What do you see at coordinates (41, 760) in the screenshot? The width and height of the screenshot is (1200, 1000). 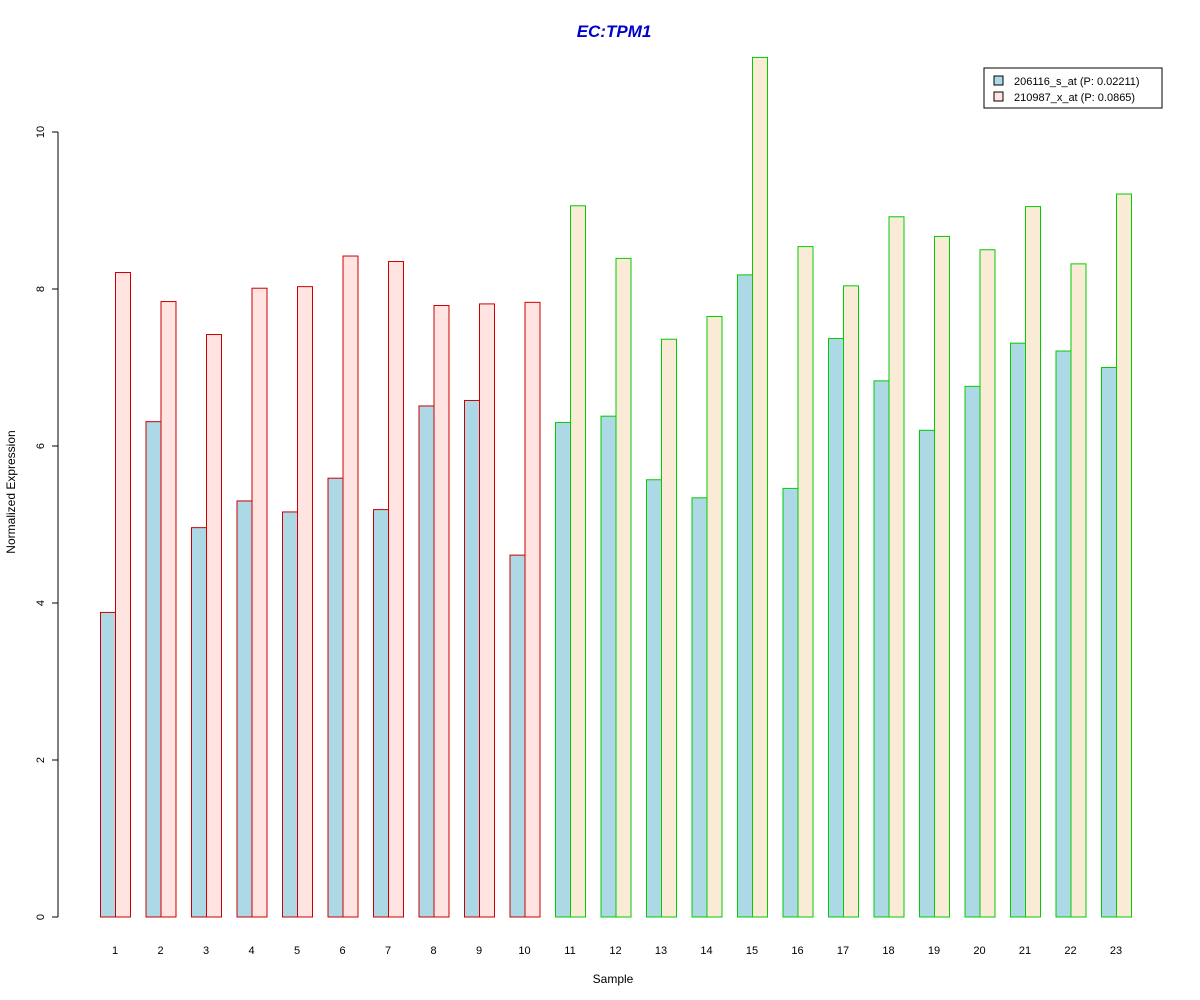 I see `y-tick-label: 2` at bounding box center [41, 760].